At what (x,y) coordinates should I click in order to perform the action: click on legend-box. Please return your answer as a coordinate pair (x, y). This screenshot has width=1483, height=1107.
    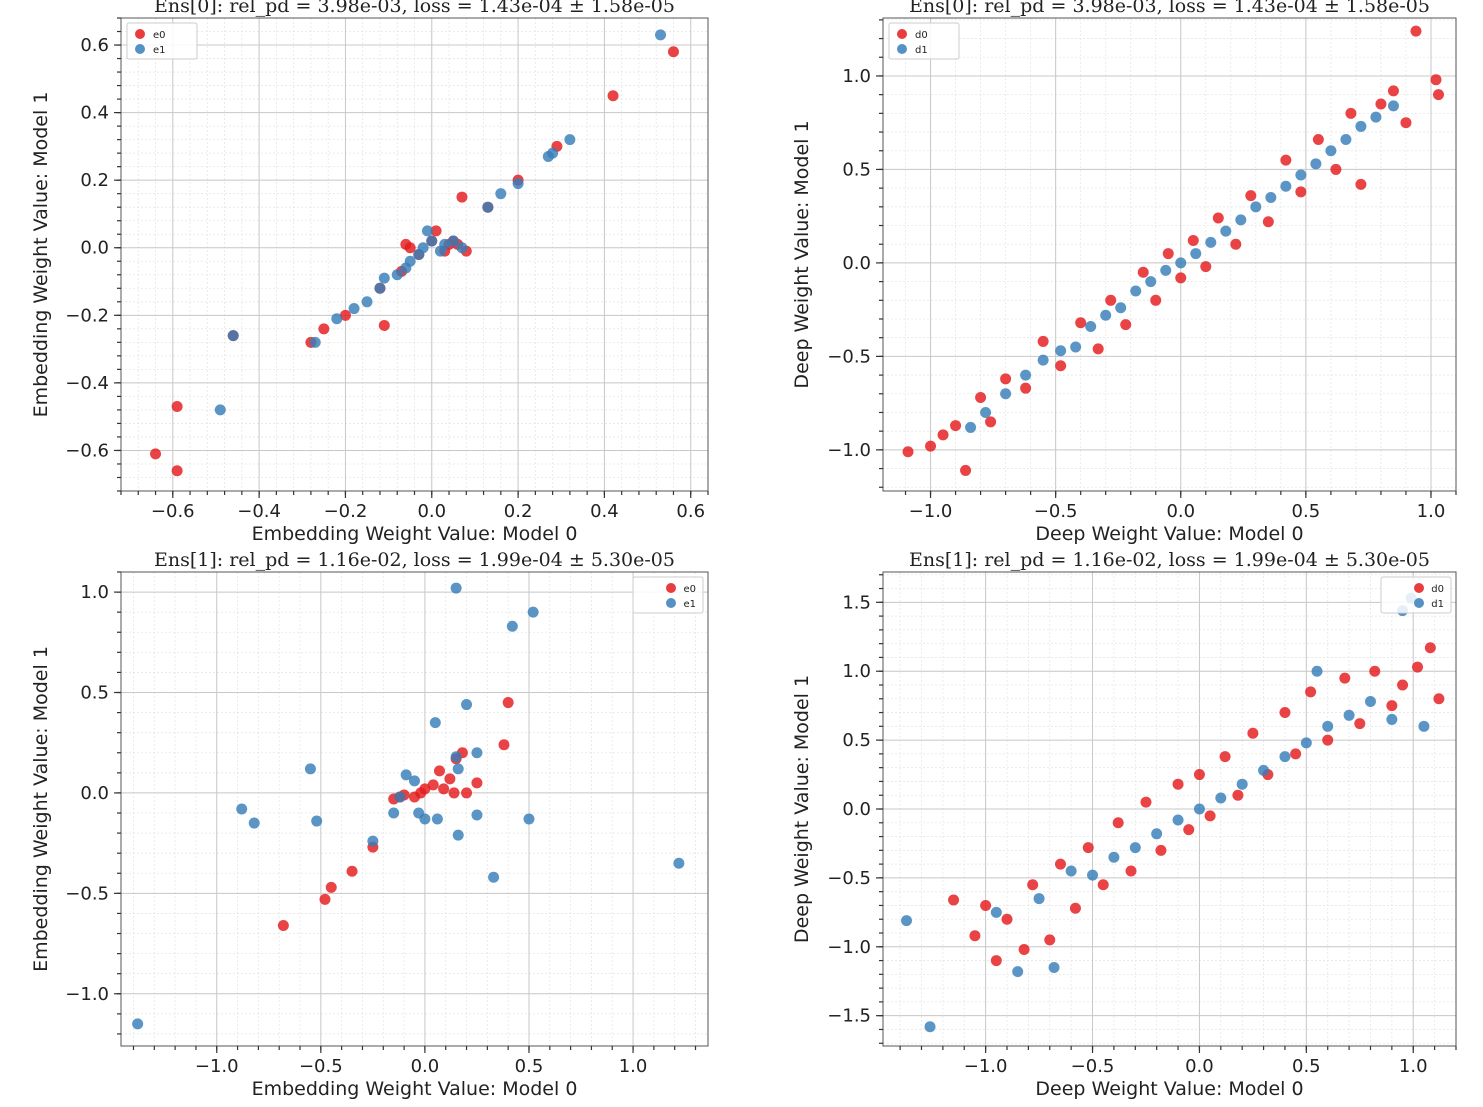
    Looking at the image, I should click on (668, 595).